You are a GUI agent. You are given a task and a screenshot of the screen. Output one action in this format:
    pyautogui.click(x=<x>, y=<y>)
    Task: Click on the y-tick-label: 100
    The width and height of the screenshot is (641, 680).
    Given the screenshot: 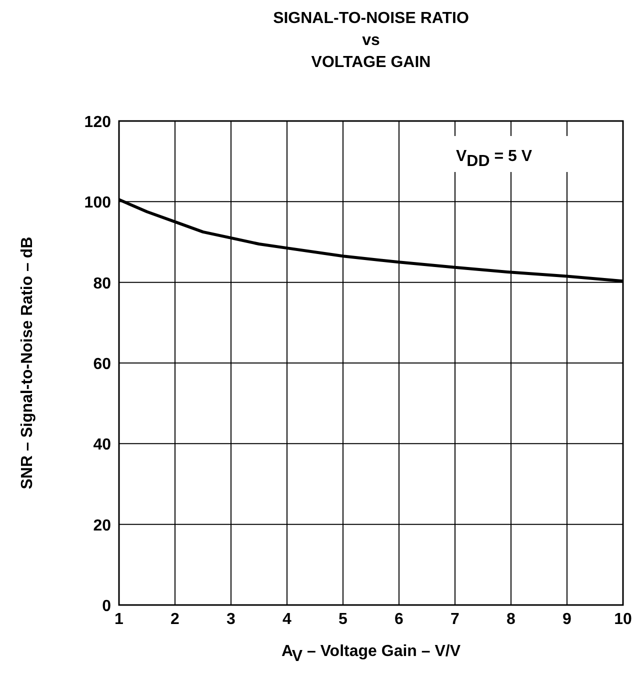 What is the action you would take?
    pyautogui.click(x=98, y=203)
    